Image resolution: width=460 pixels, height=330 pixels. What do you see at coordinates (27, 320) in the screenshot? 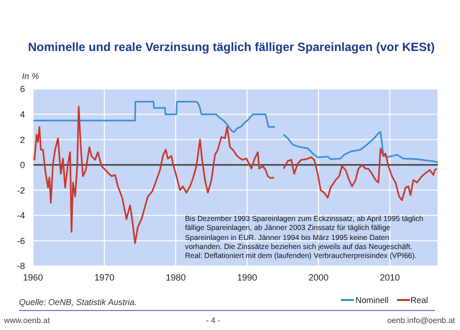
I see `text: www.oenb.at` at bounding box center [27, 320].